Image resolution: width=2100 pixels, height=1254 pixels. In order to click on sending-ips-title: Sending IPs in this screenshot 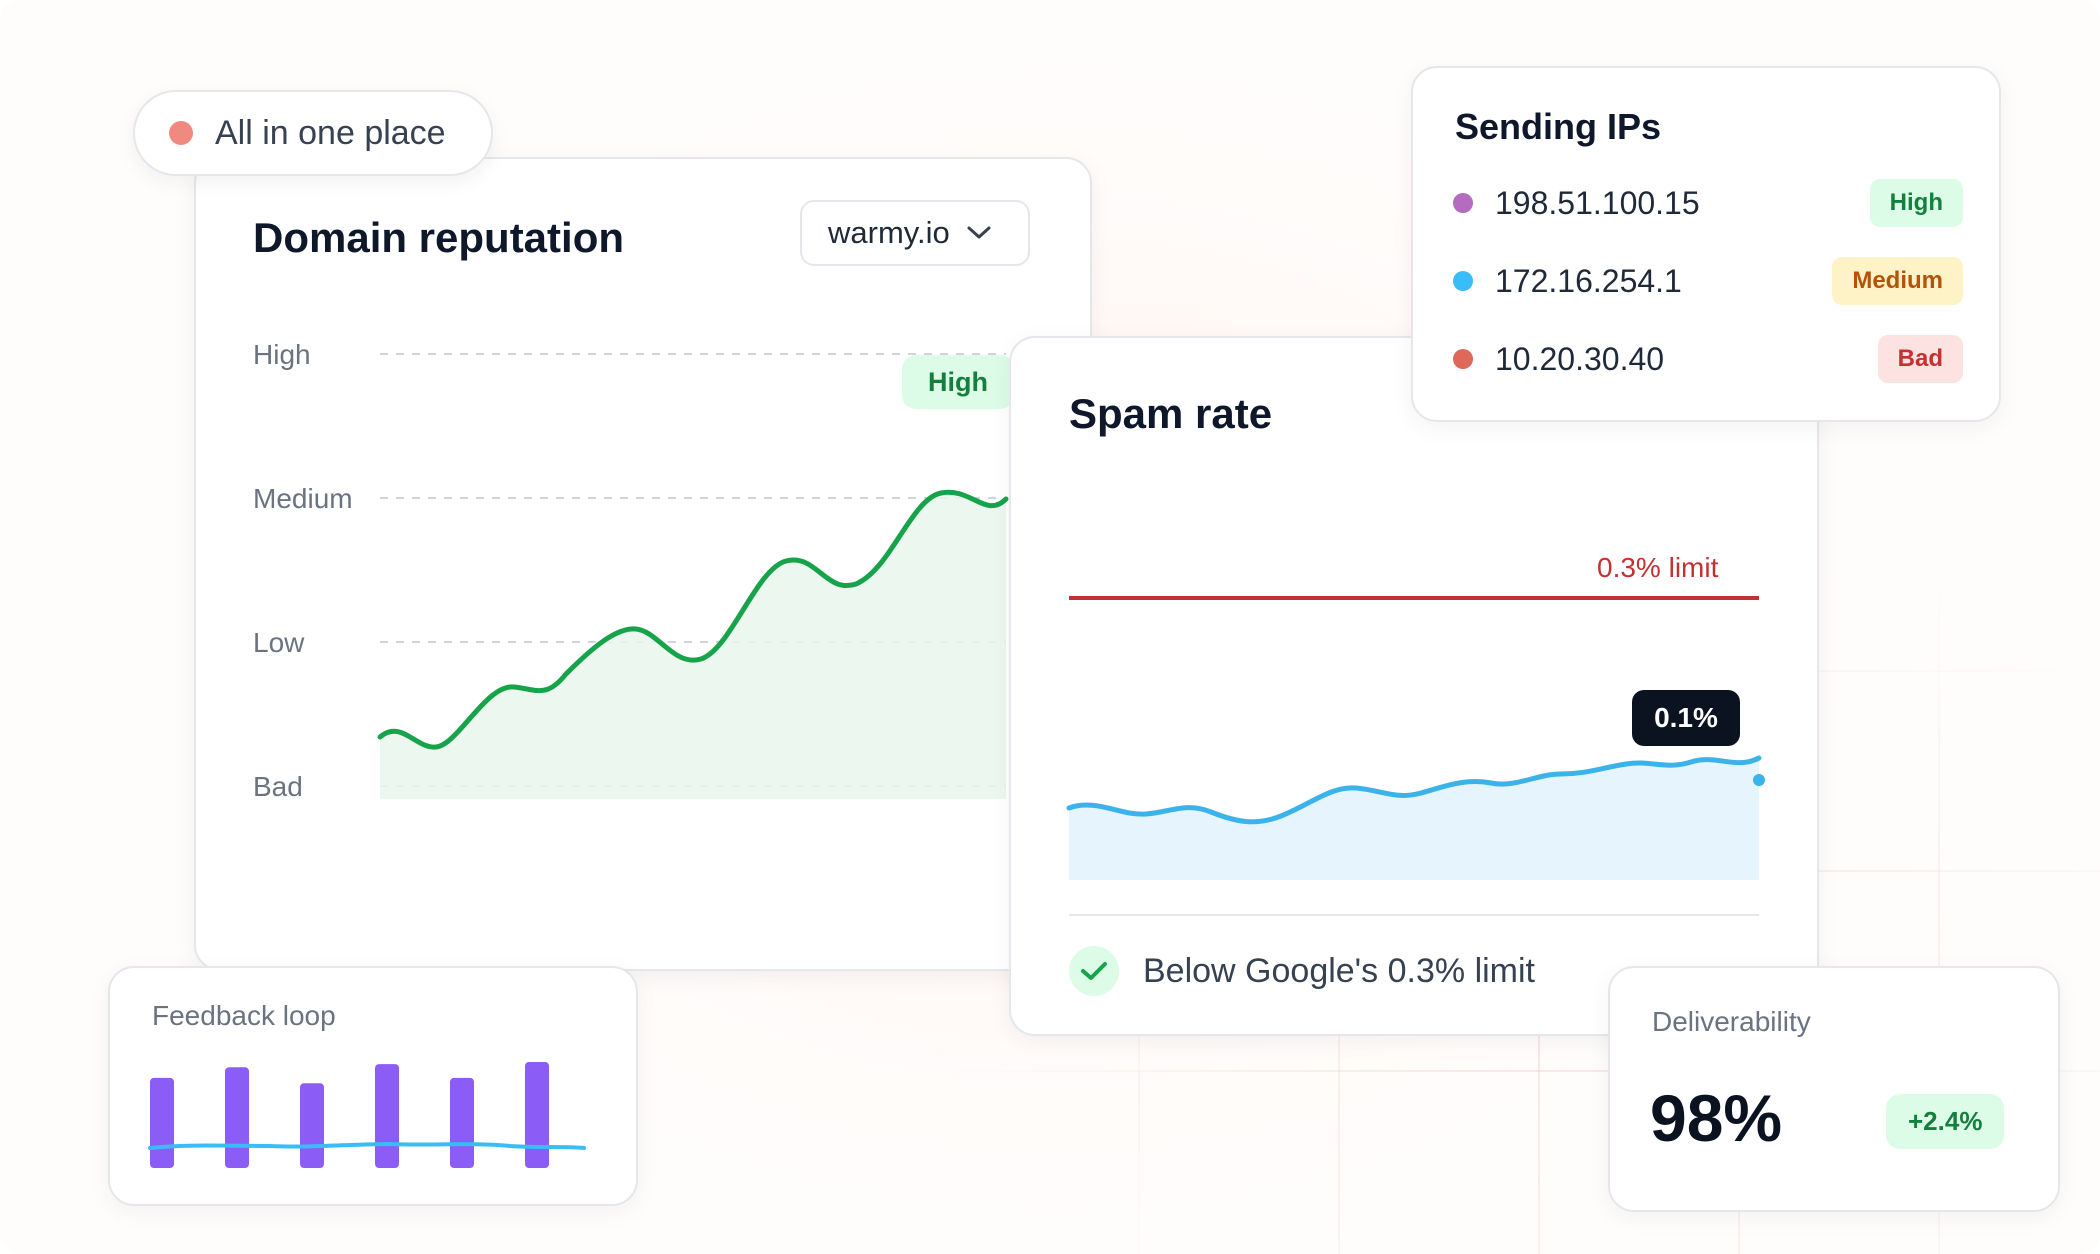, I will do `click(1558, 126)`.